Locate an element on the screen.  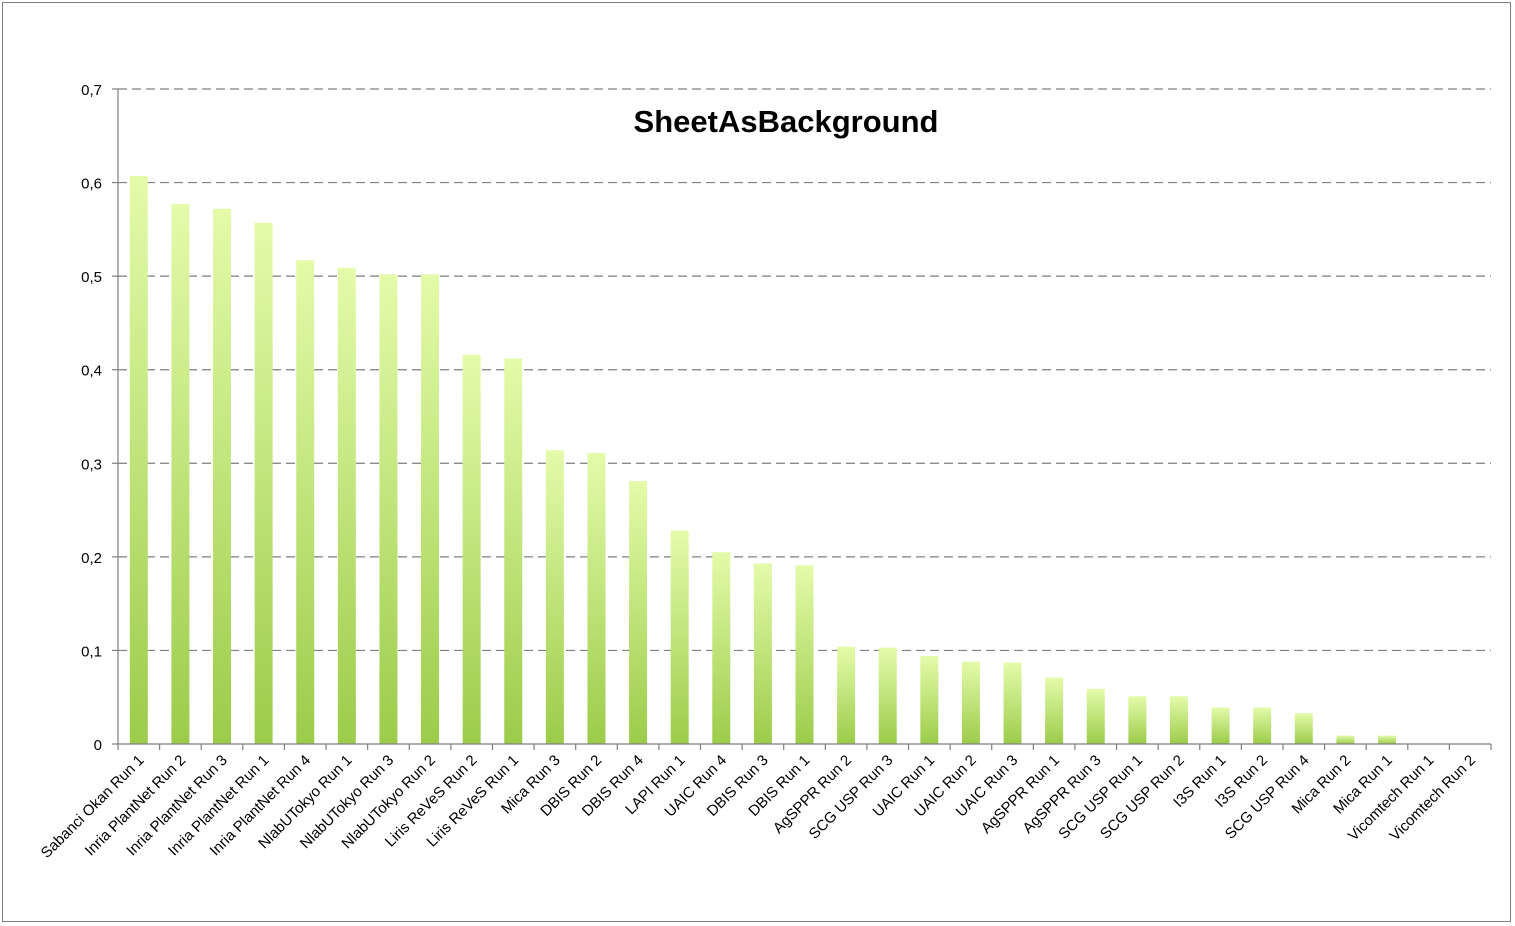
y-tick-label: 0,4 is located at coordinates (91, 371).